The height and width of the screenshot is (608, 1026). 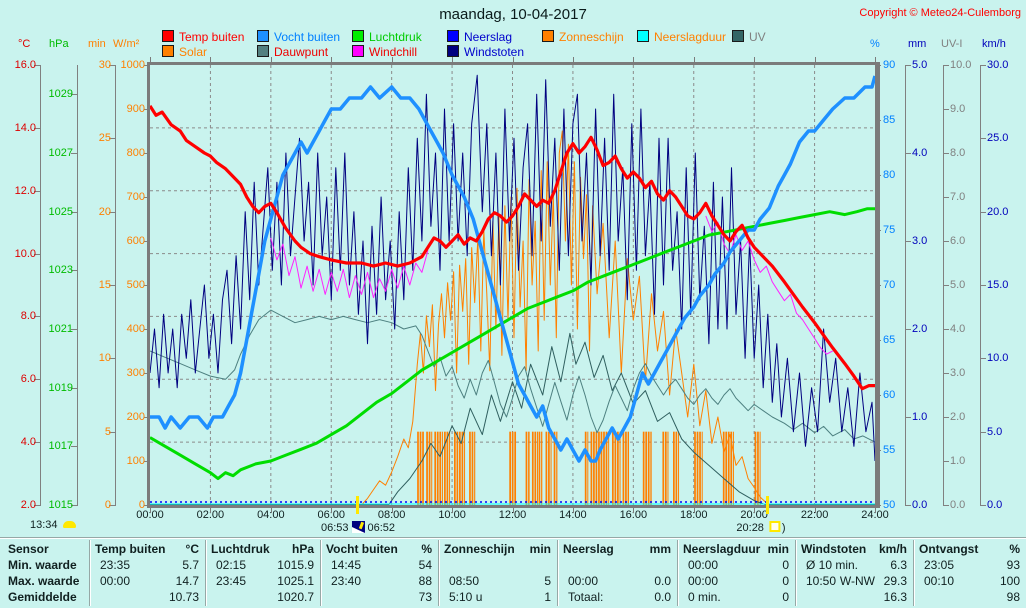 What do you see at coordinates (485, 52) in the screenshot?
I see `legend-item-windstoten: Windstoten` at bounding box center [485, 52].